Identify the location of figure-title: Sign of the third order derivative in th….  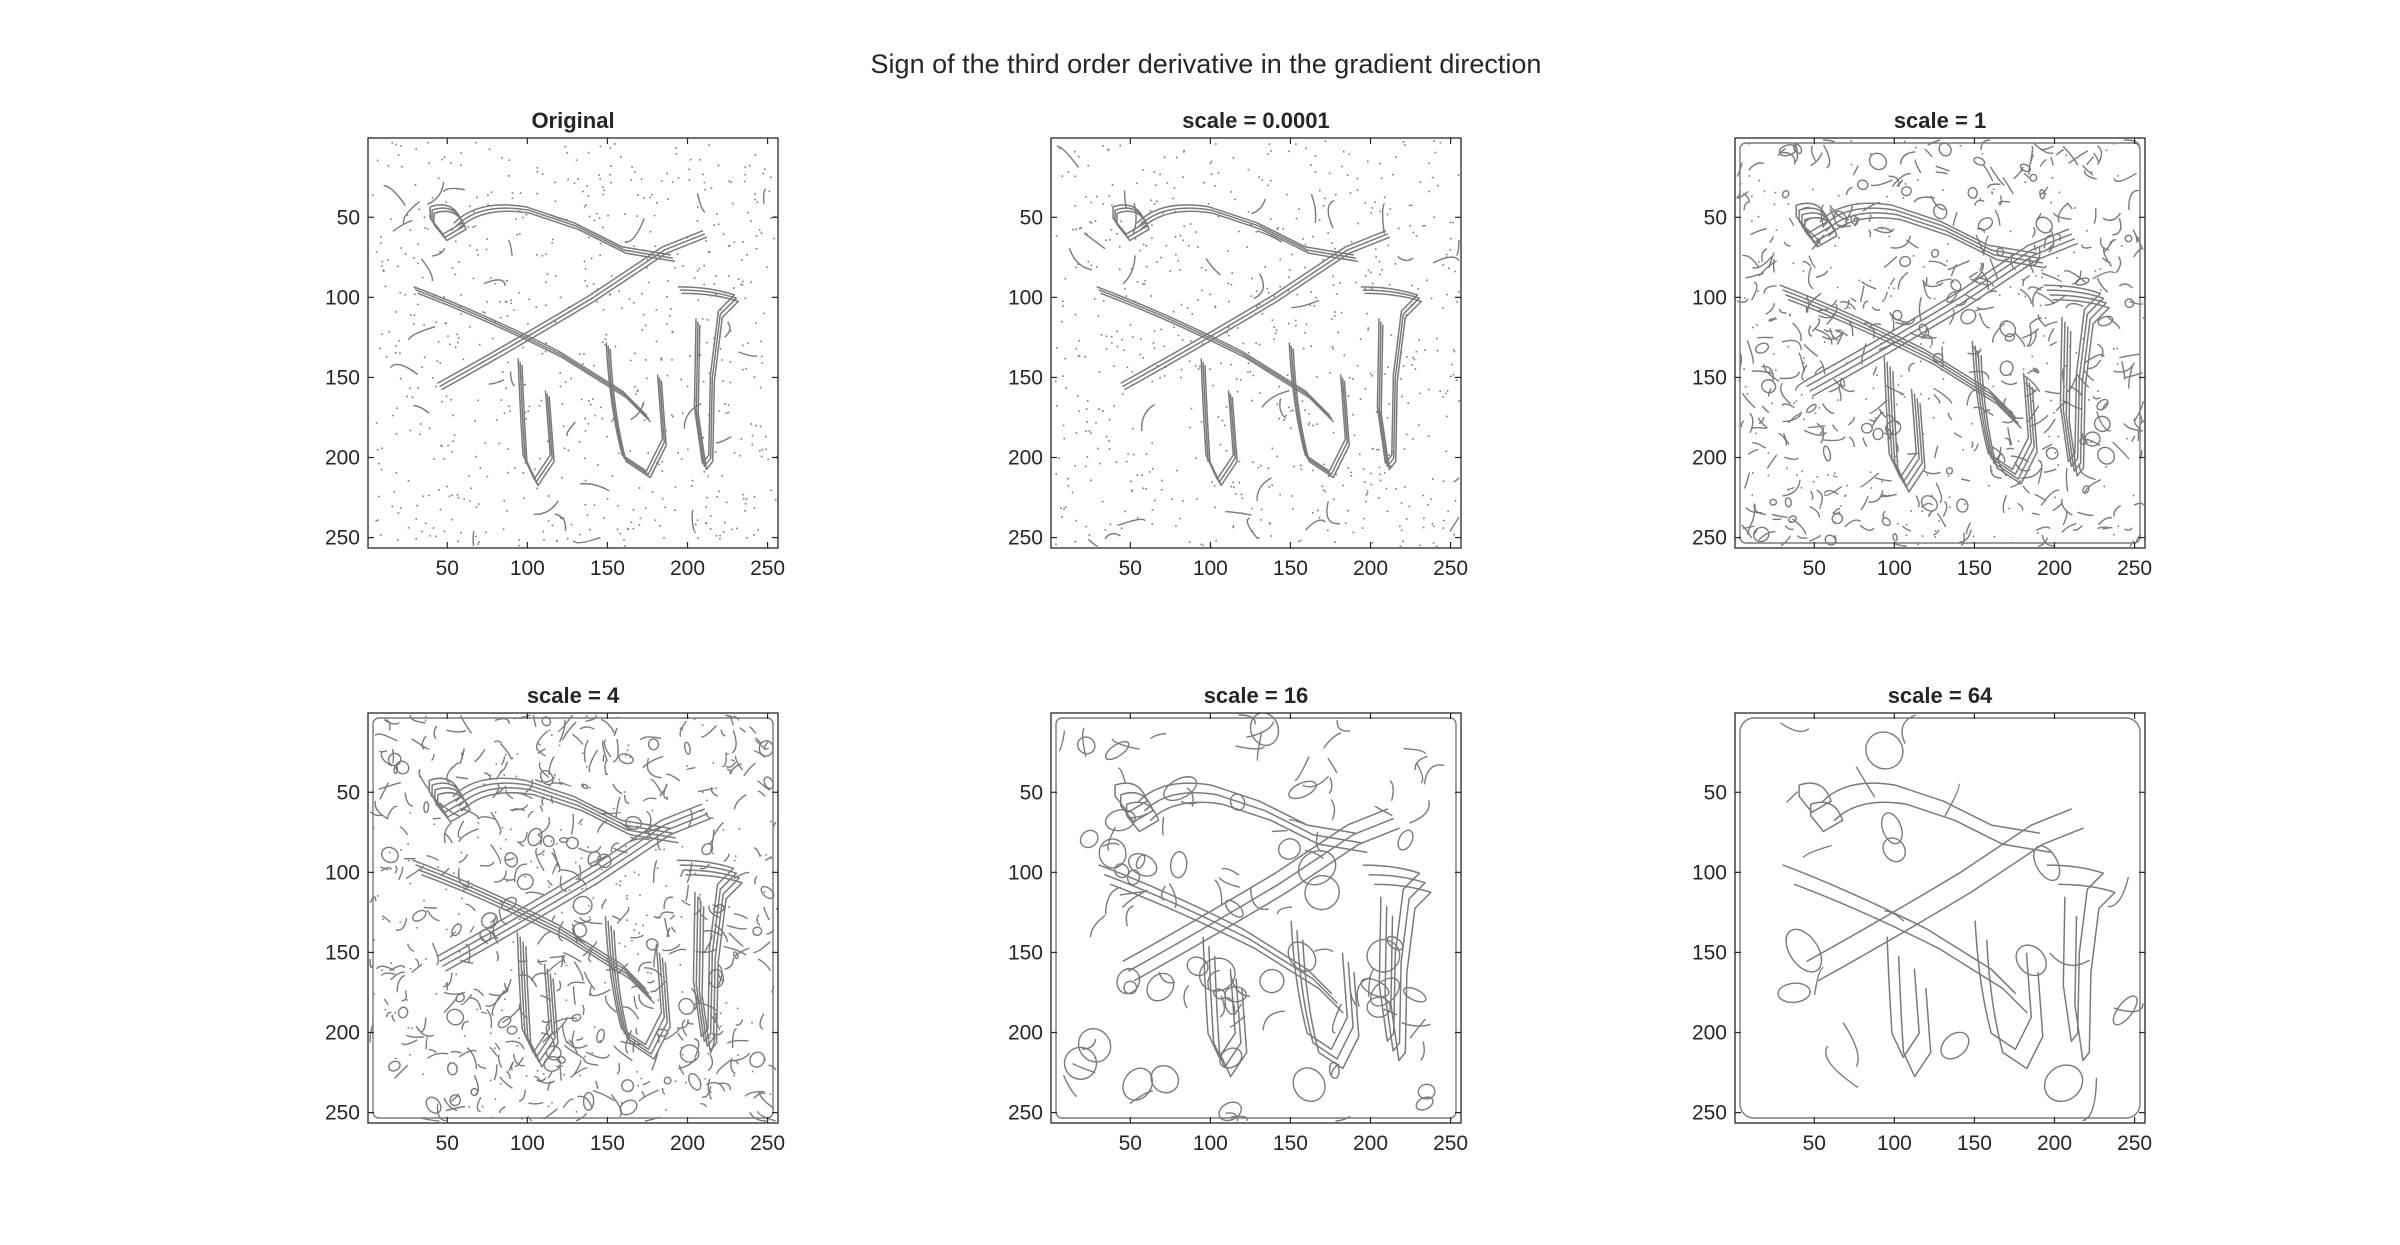
(1206, 64).